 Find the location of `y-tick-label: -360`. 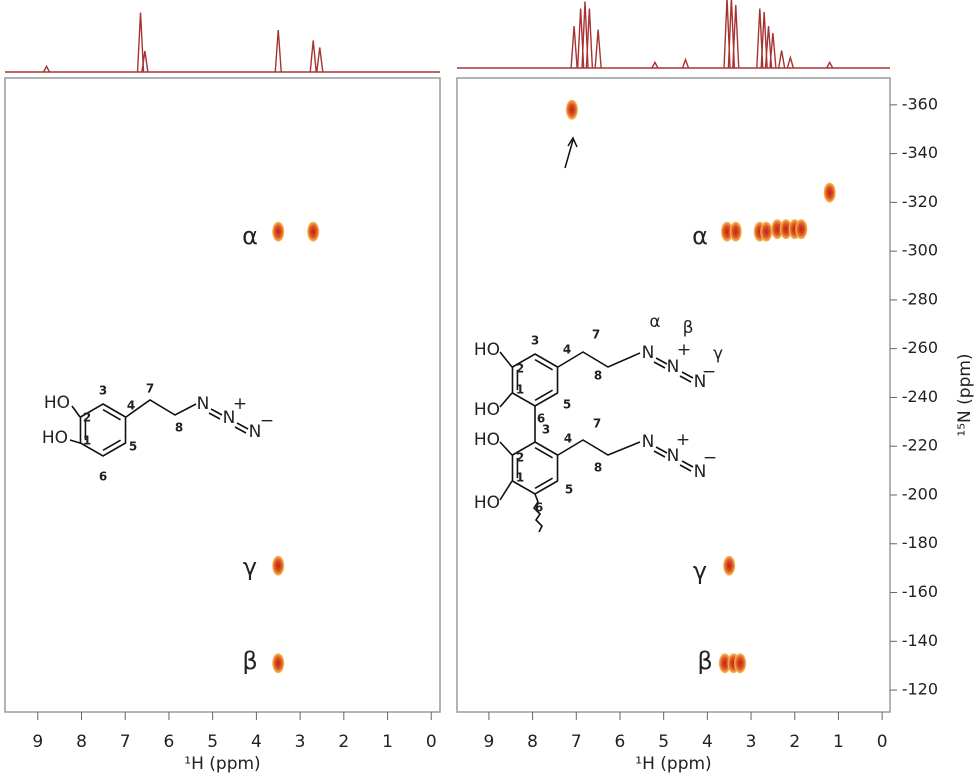

y-tick-label: -360 is located at coordinates (920, 103).